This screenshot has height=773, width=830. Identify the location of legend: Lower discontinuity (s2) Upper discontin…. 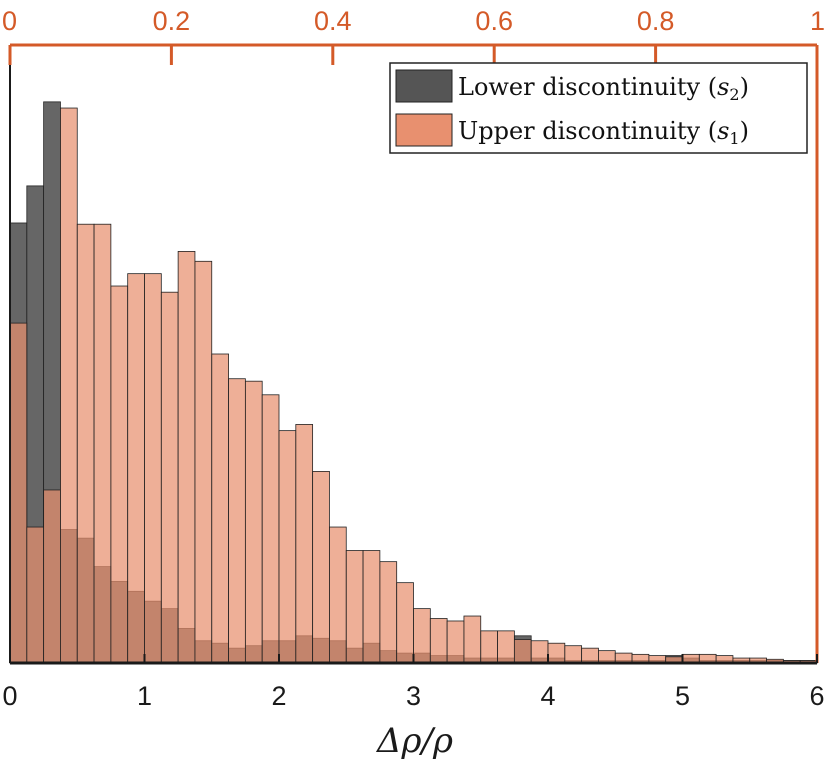
(598, 108).